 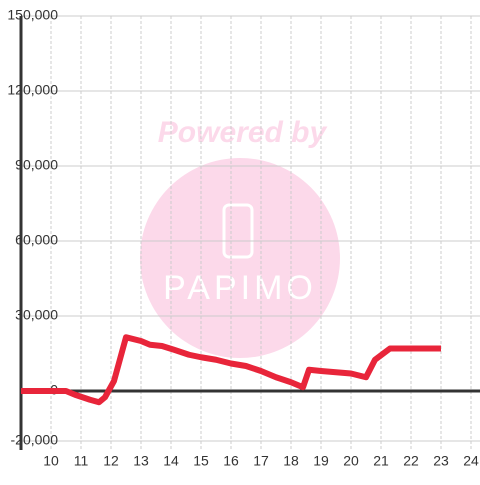 I want to click on x-tick-label: 12, so click(x=111, y=461).